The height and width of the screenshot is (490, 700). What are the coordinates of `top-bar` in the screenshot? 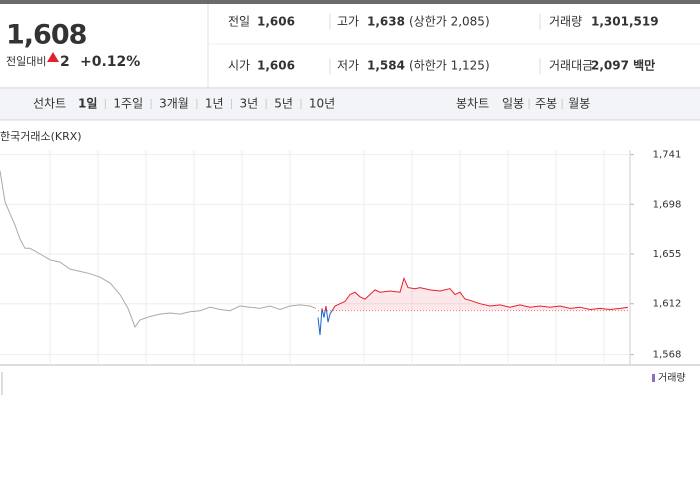 It's located at (350, 2).